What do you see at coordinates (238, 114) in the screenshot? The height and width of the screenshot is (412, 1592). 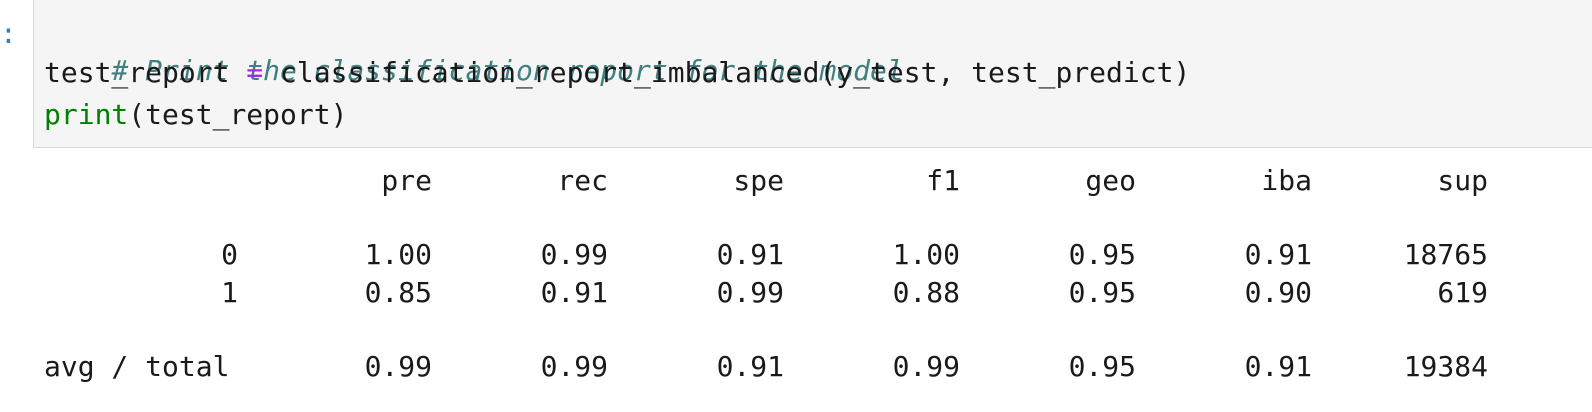 I see `code-print-args: (test_report)` at bounding box center [238, 114].